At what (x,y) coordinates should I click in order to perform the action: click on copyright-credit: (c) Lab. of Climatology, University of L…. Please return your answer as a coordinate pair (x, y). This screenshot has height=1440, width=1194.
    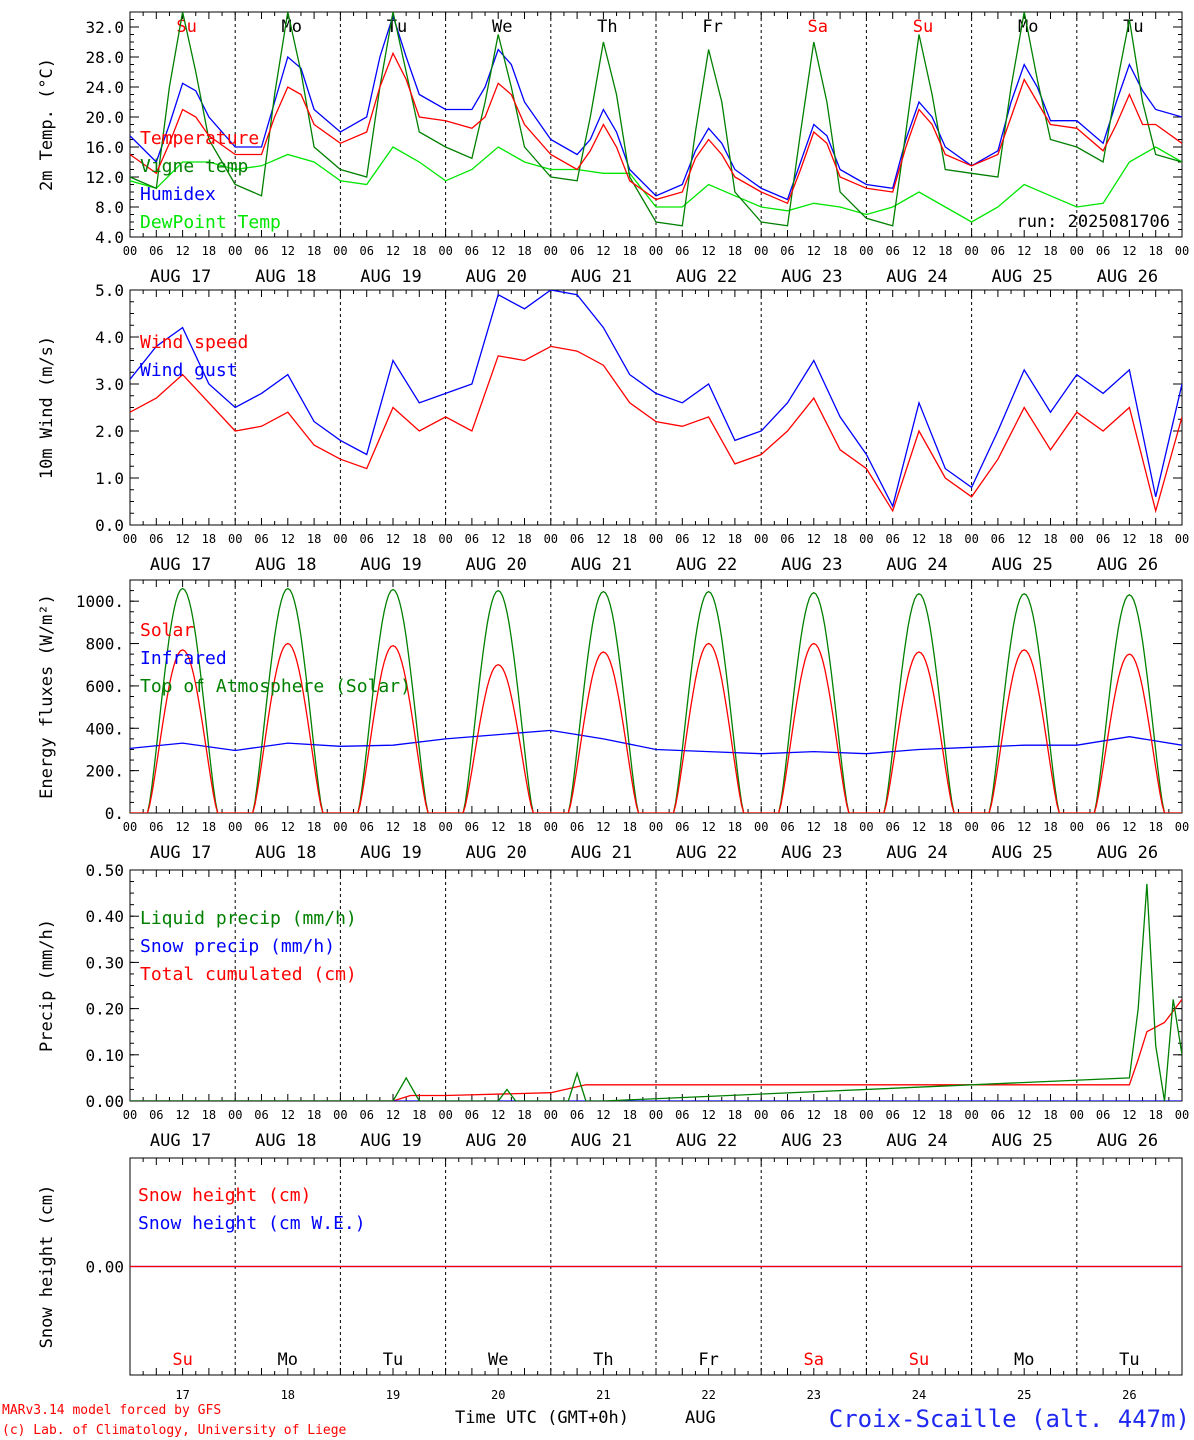
    Looking at the image, I should click on (174, 1430).